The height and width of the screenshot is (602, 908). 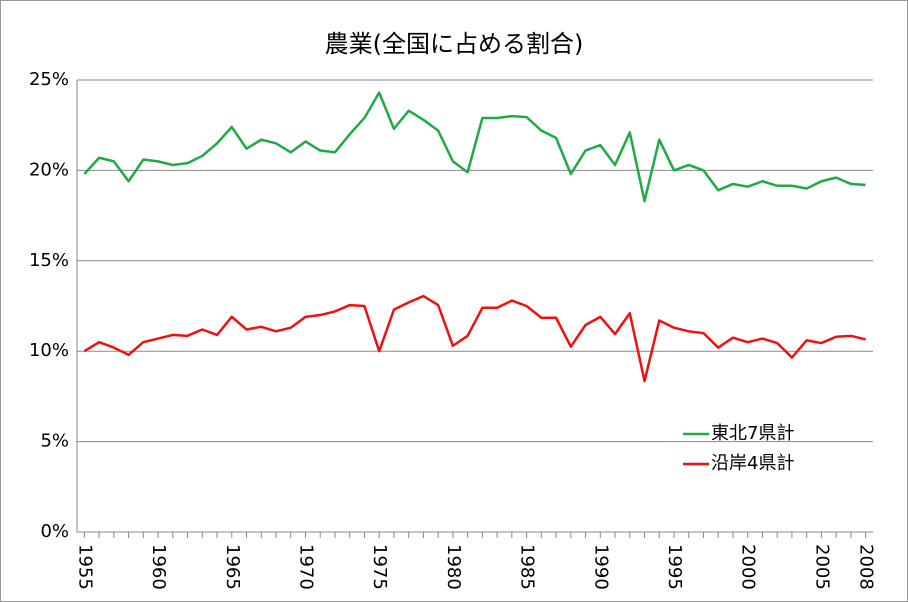 I want to click on chart-title: 農業(全国に占める割合), so click(x=454, y=44).